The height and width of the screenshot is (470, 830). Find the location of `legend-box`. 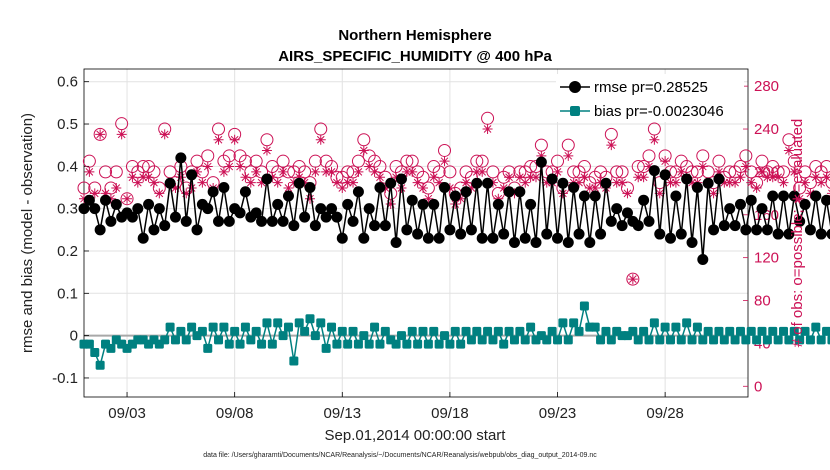

legend-box is located at coordinates (650, 98).